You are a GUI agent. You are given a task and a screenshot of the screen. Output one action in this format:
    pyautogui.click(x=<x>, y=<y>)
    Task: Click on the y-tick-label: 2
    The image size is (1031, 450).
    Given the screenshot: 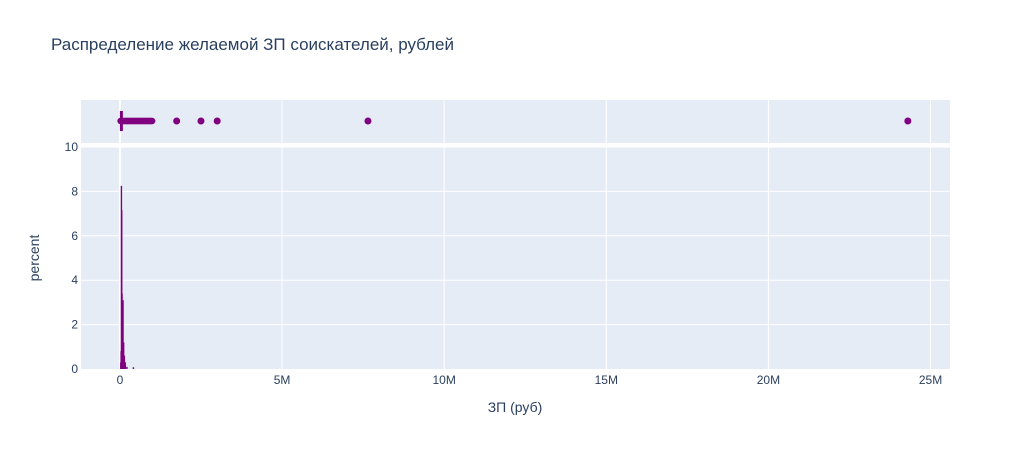 What is the action you would take?
    pyautogui.click(x=74, y=325)
    